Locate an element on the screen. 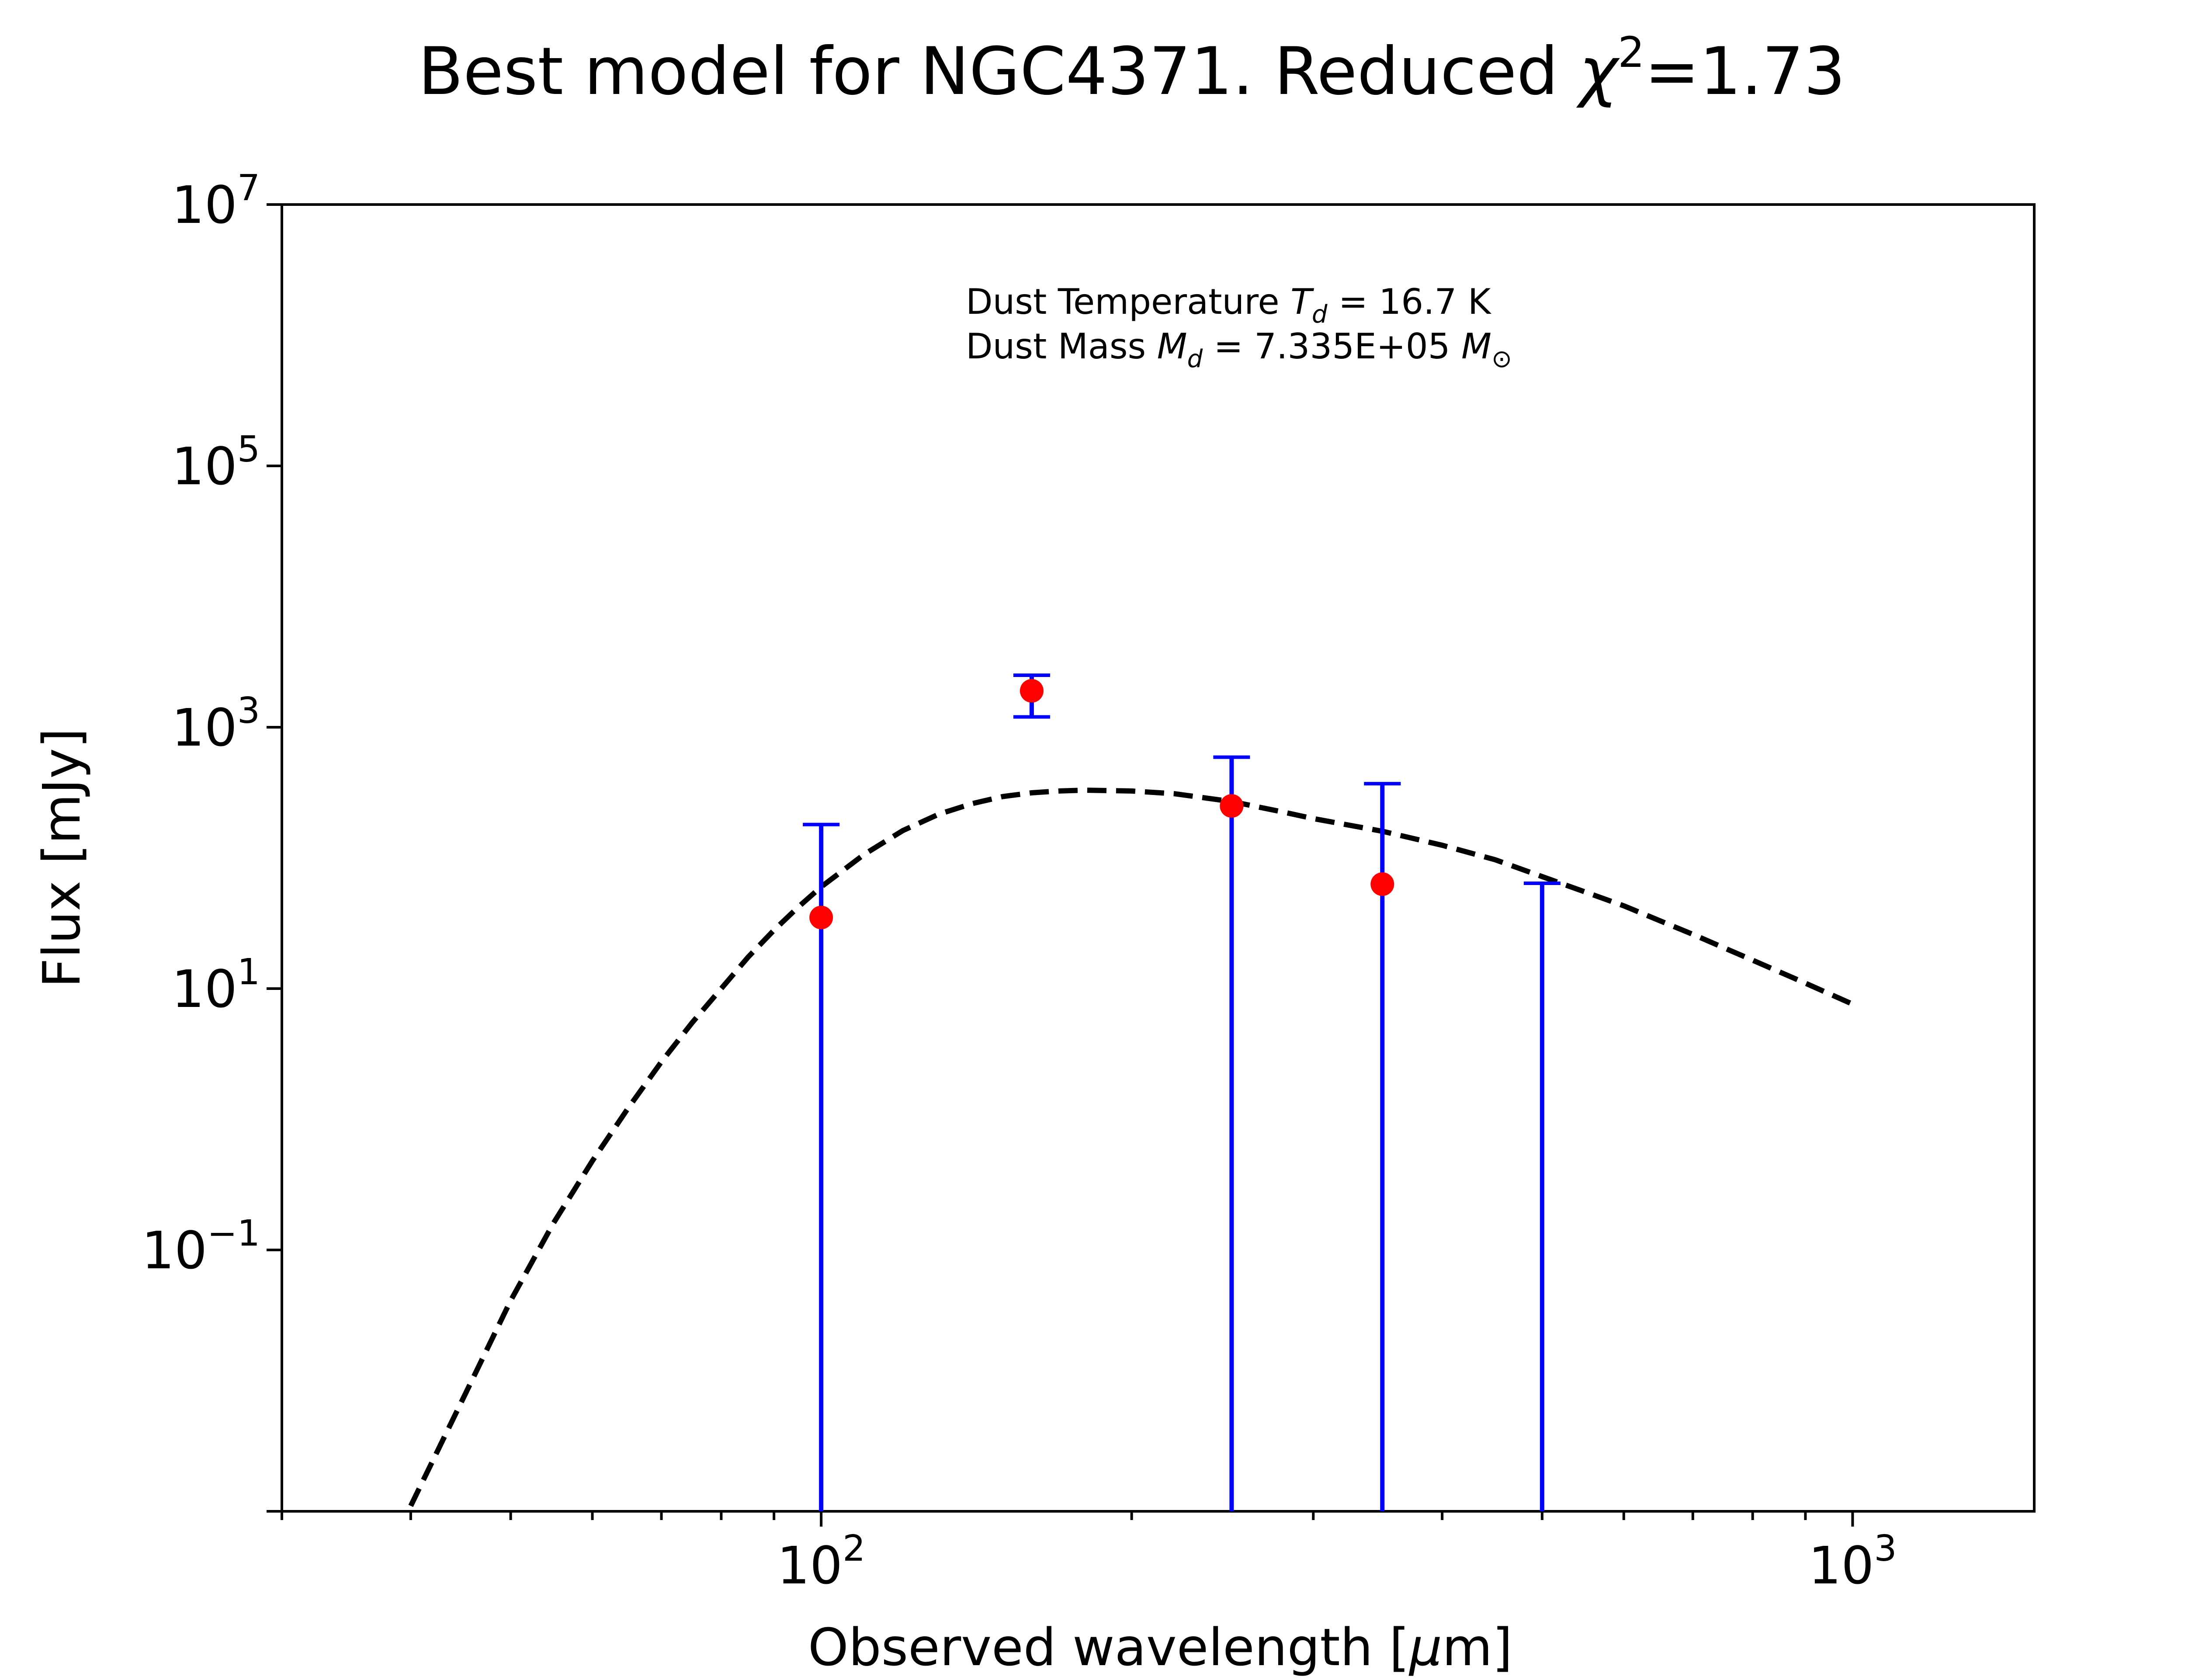  chart-title: Best model for NGC4371. Reduced χ2=1.73 is located at coordinates (1132, 69).